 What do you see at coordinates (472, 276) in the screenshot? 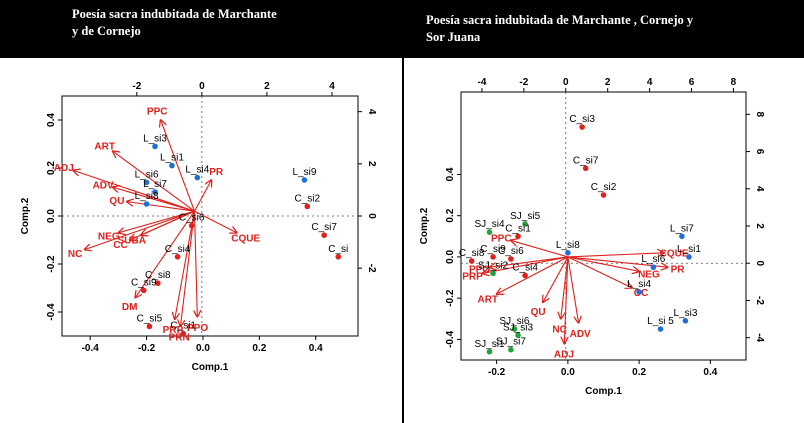
I see `vector-label-prp: PRP` at bounding box center [472, 276].